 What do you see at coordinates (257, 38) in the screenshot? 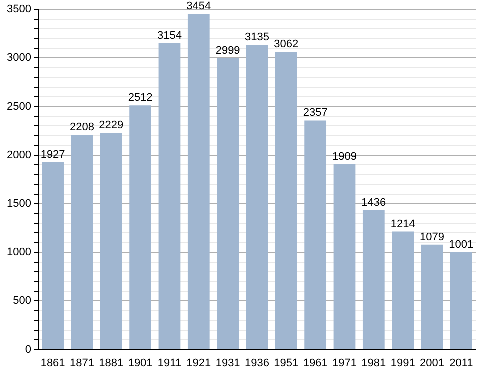
I see `data-label: 3135` at bounding box center [257, 38].